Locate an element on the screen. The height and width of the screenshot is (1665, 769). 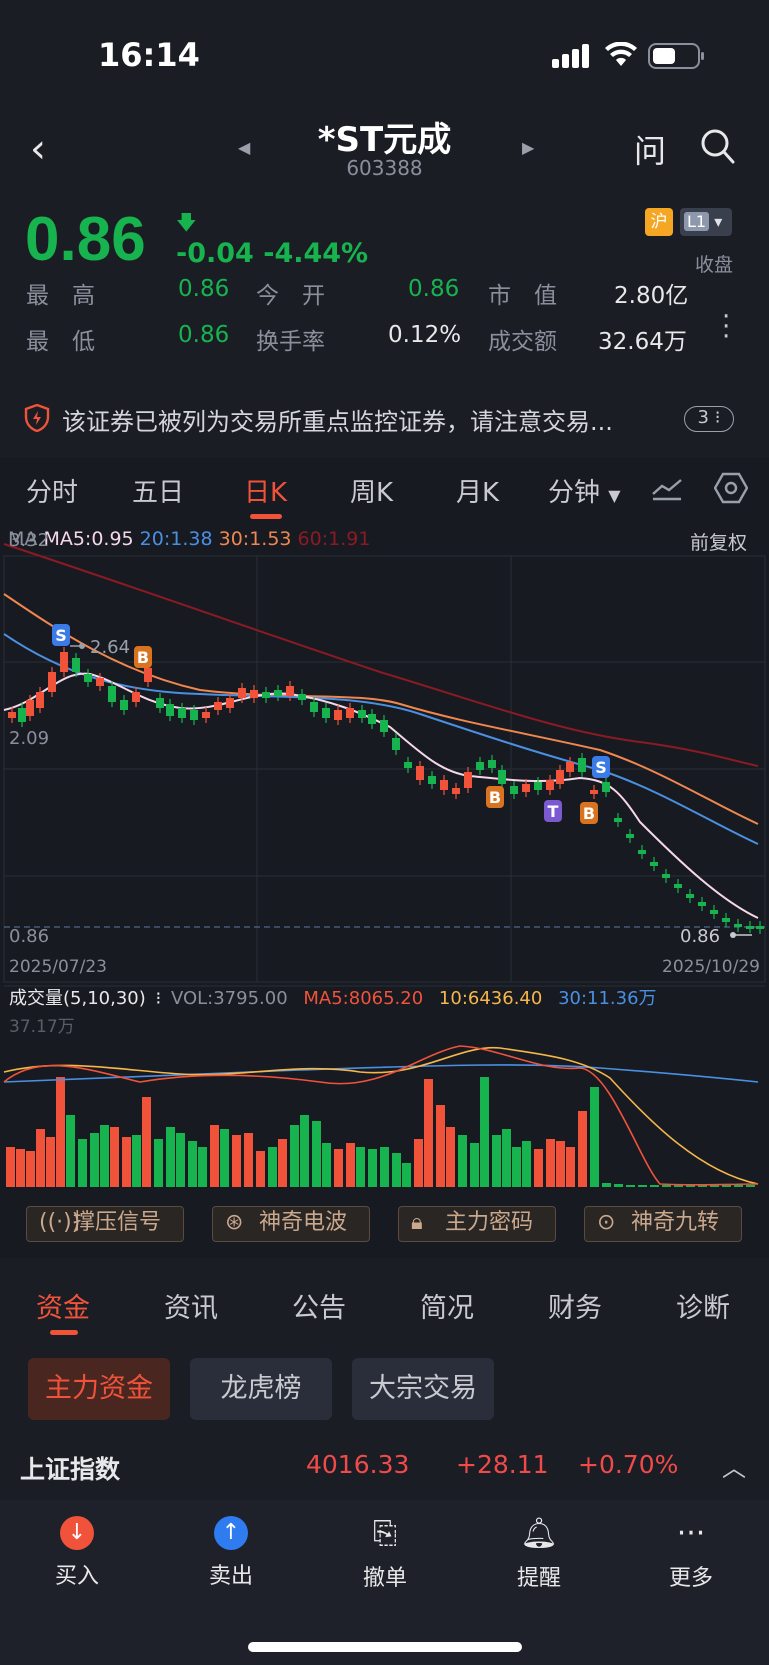
ma30-line is located at coordinates (381, 709).